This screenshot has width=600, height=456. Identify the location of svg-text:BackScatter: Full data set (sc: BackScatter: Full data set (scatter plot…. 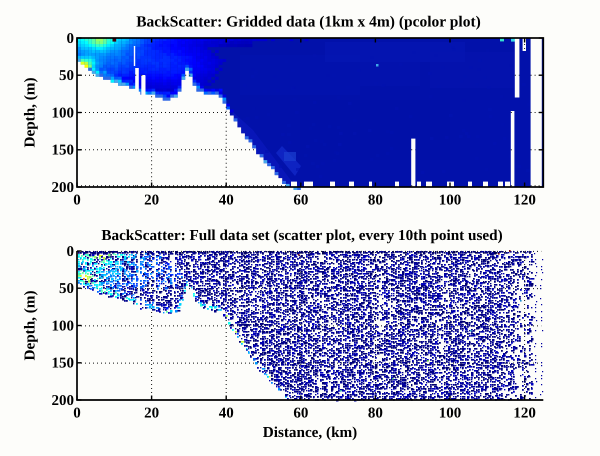
(301, 235).